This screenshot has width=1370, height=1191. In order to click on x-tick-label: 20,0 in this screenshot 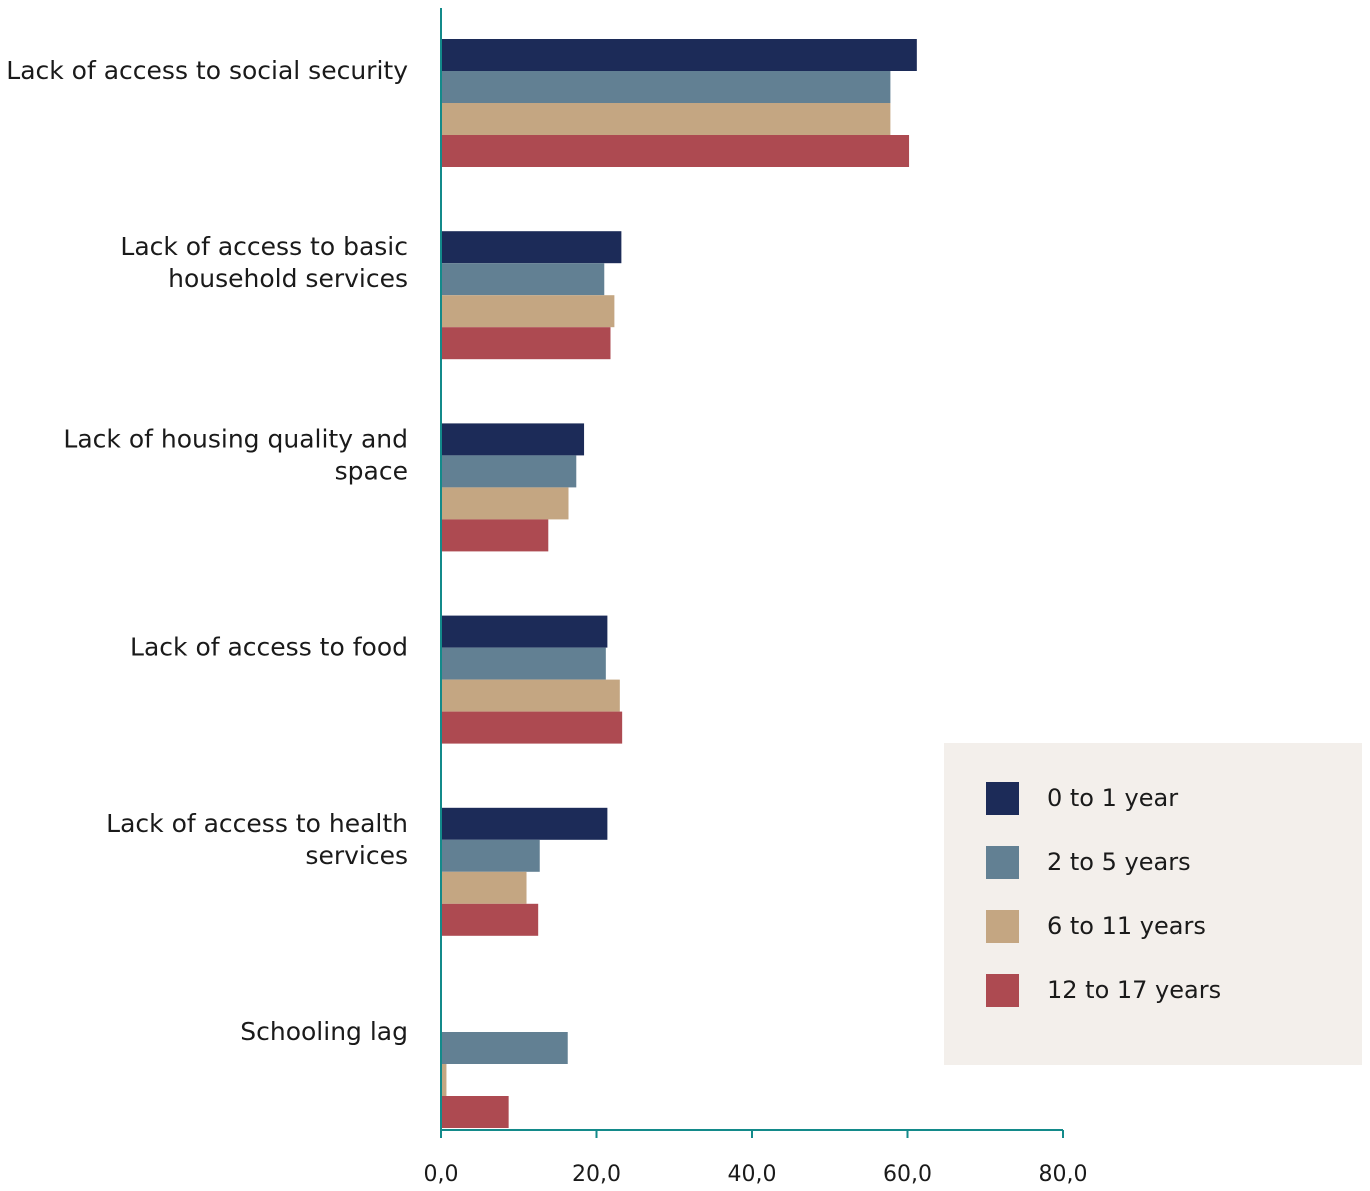, I will do `click(596, 1174)`.